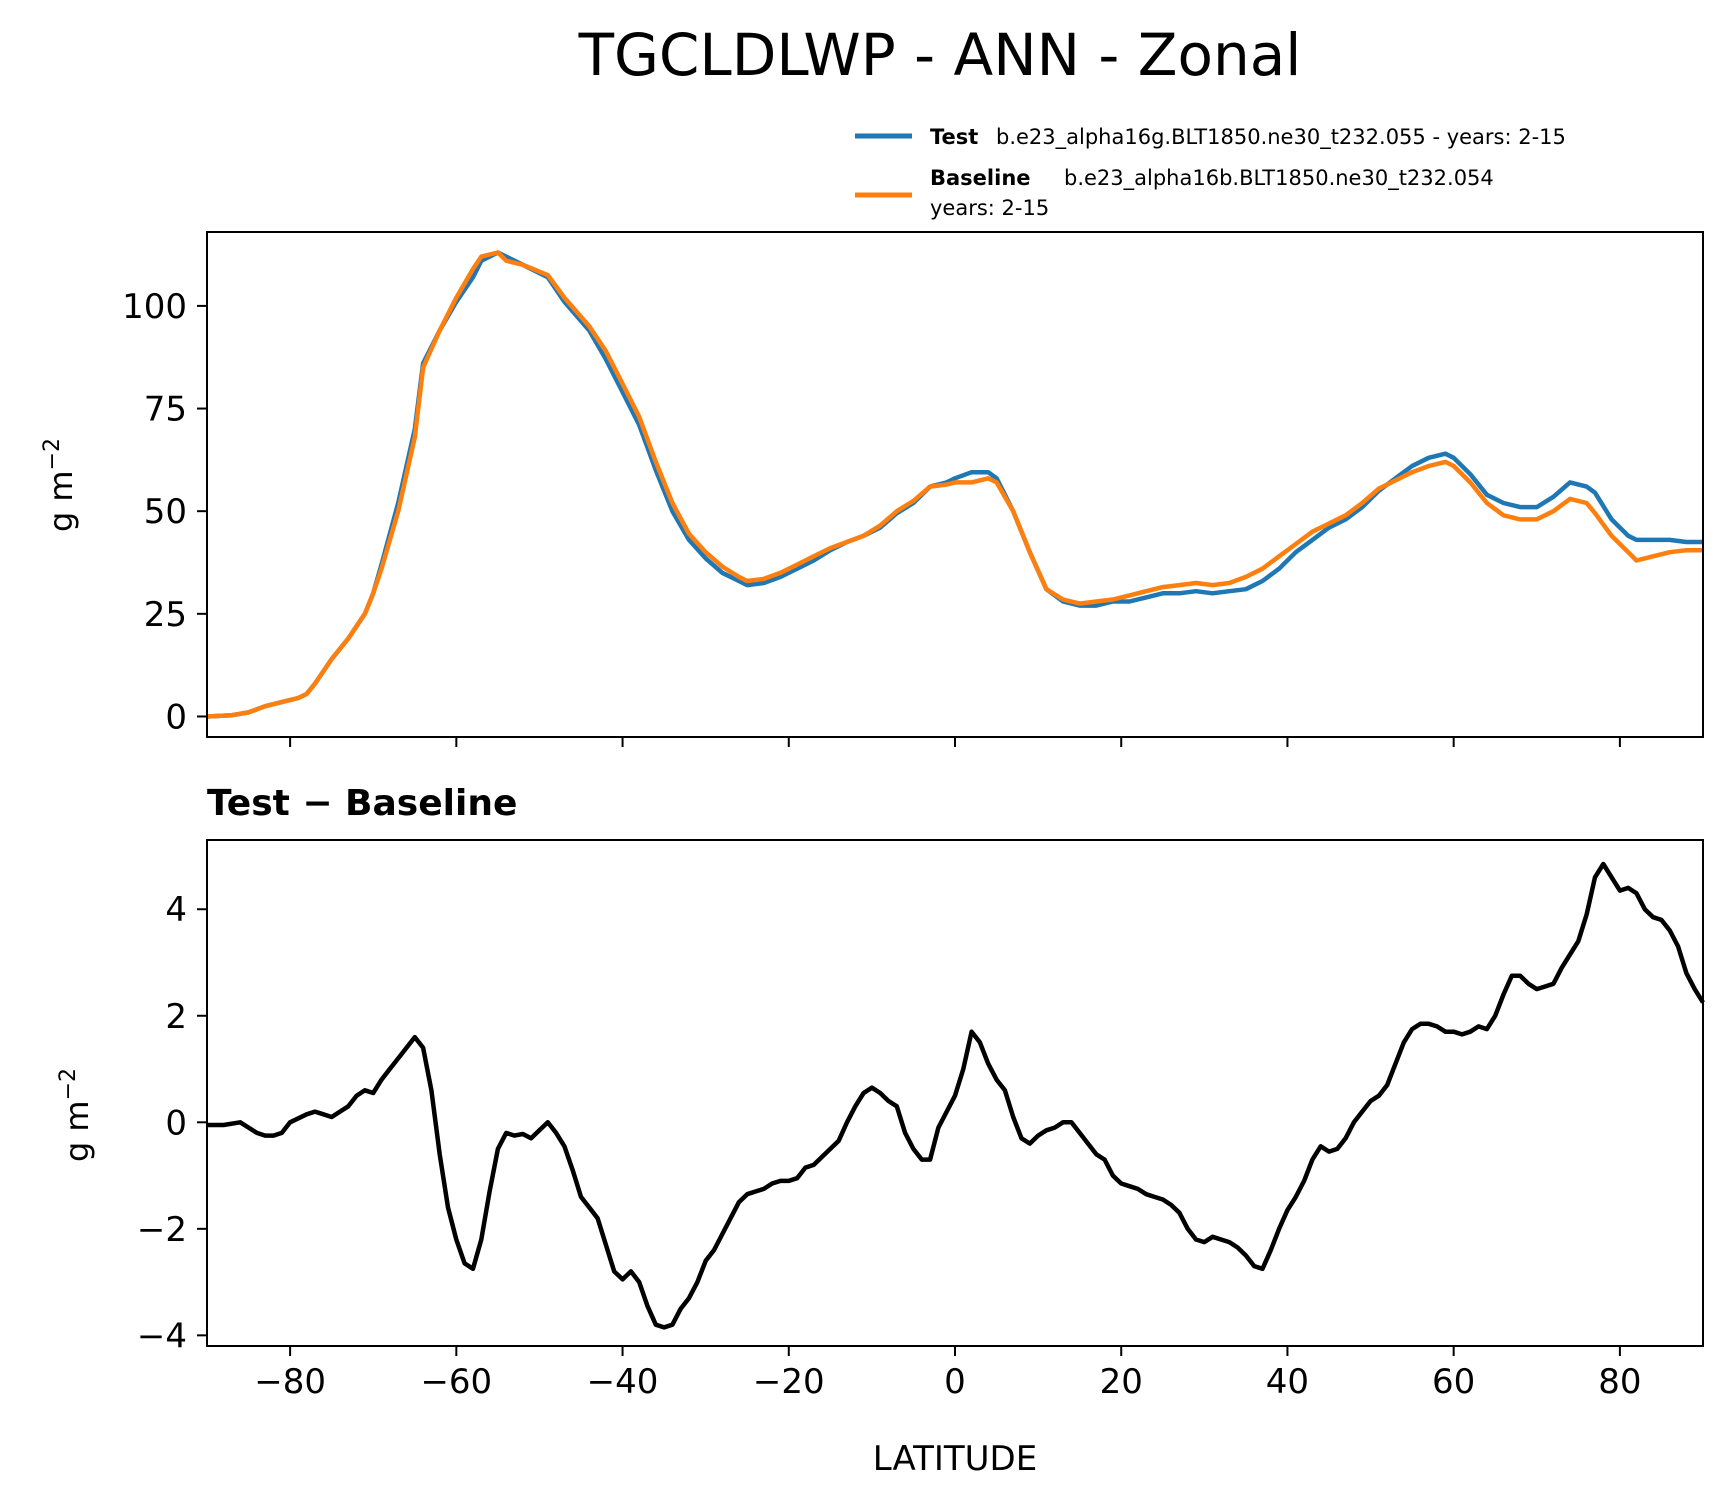 This screenshot has width=1723, height=1496. I want to click on zonal-mean-y-tick-label: 25, so click(165, 615).